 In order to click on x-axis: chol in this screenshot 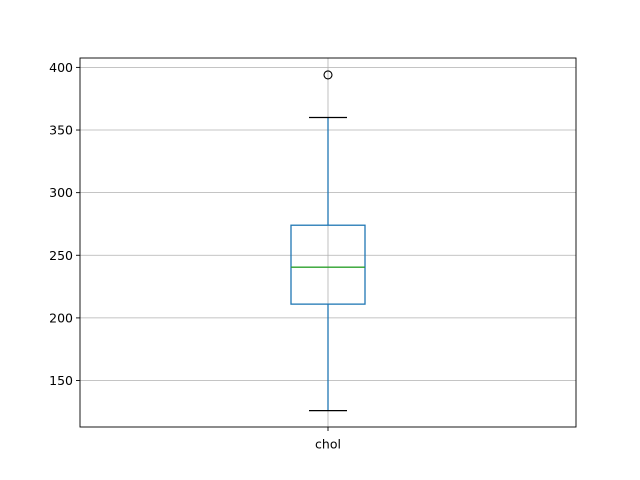, I will do `click(328, 439)`.